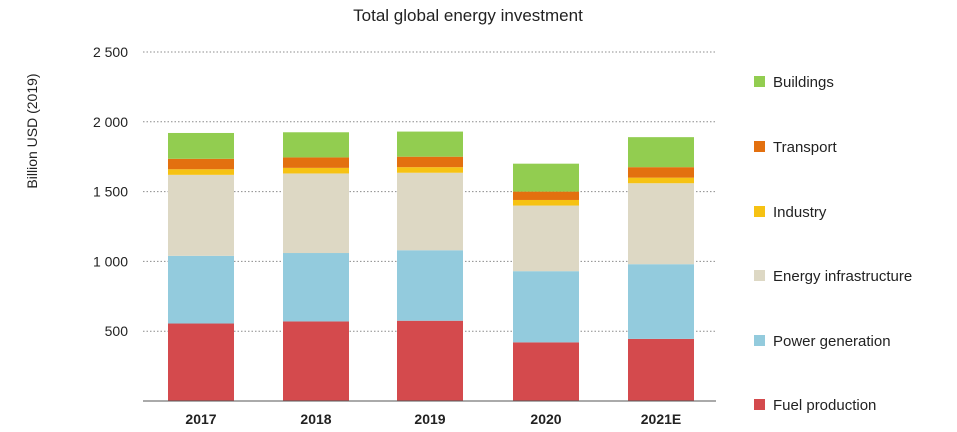 This screenshot has height=432, width=957. I want to click on y-axis-ticks: 500 1 000 1 500 2 000 2 500, so click(110, 191).